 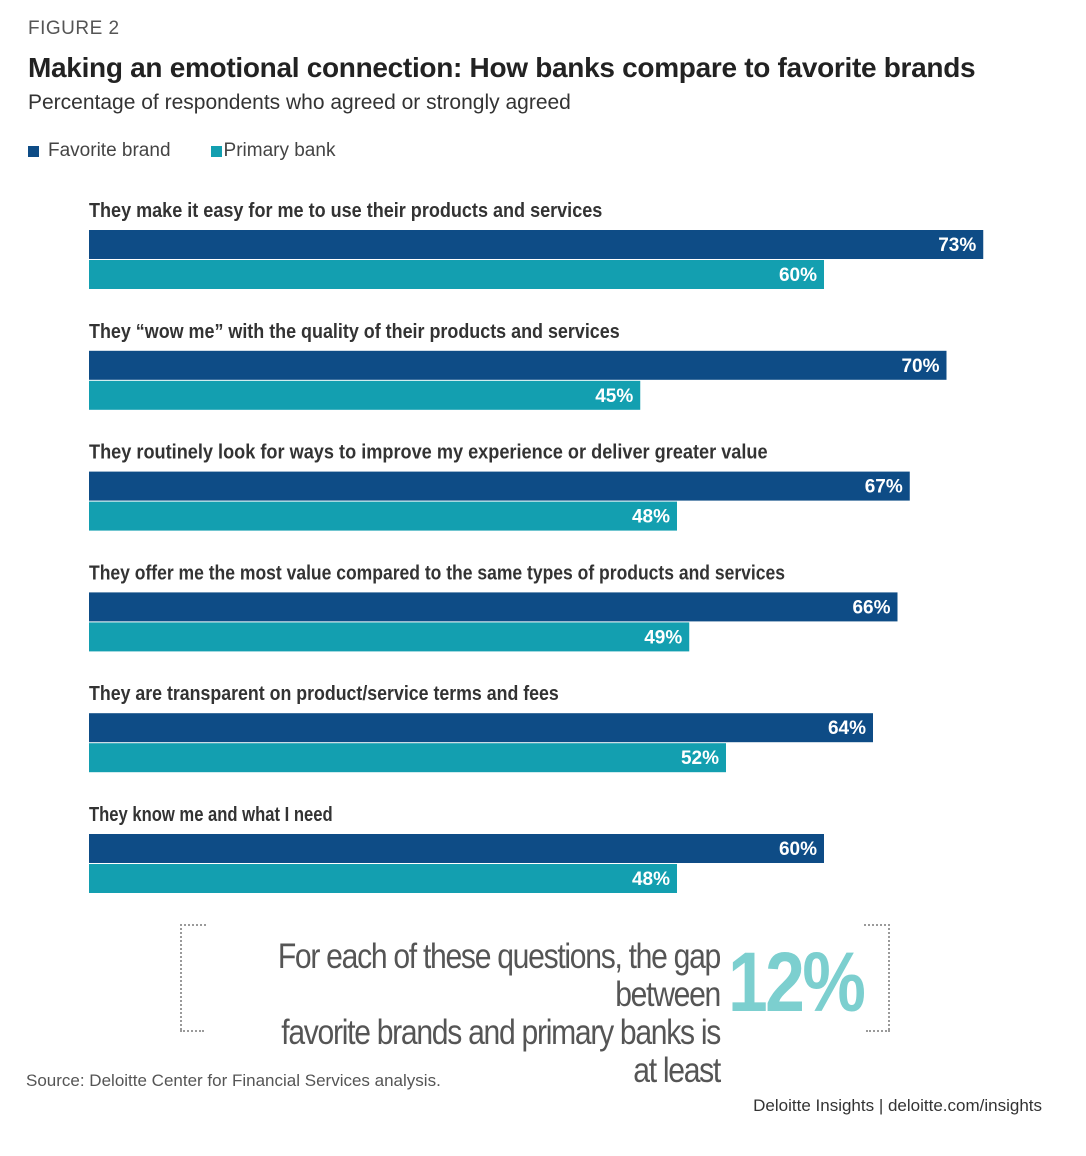 I want to click on category-label: They know me and what I need, so click(x=211, y=815).